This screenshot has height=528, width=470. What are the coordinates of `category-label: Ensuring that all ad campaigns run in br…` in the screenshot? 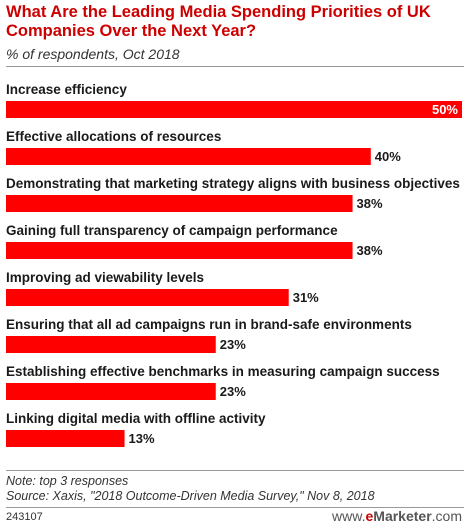 It's located at (209, 324).